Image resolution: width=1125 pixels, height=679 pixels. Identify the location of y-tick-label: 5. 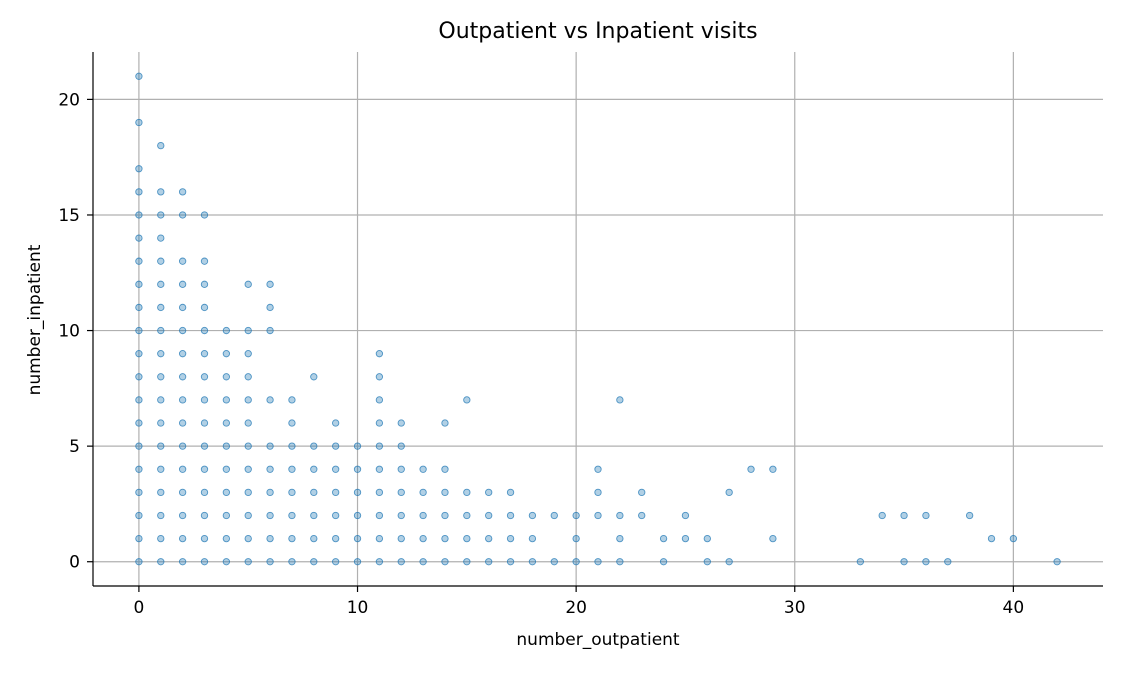
(74, 447).